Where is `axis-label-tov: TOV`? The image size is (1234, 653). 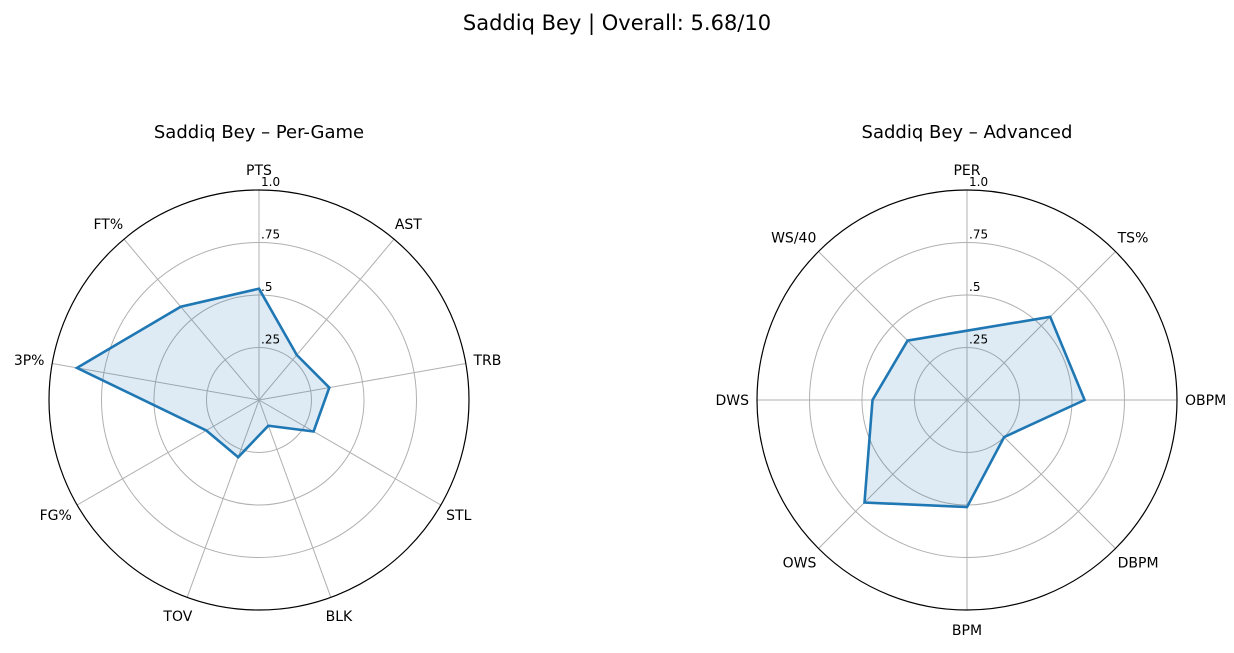
axis-label-tov: TOV is located at coordinates (177, 617).